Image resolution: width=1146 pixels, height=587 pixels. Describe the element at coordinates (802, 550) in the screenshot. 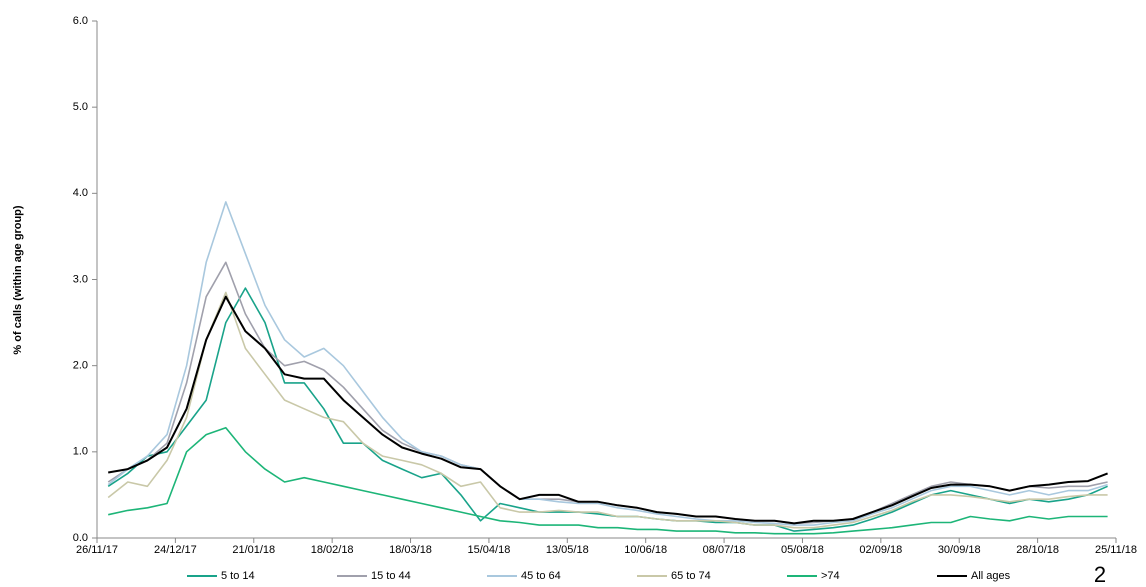

I see `x-tick-label: 05/08/18` at that location.